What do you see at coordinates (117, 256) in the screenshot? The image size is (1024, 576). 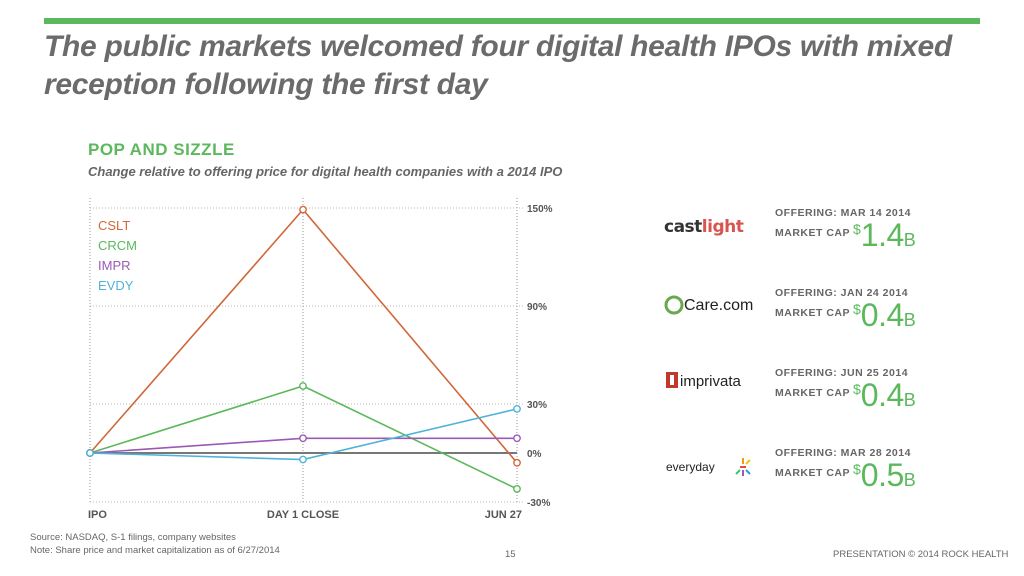 I see `chart-legend: CSLT CRCM IMPR EVDY` at bounding box center [117, 256].